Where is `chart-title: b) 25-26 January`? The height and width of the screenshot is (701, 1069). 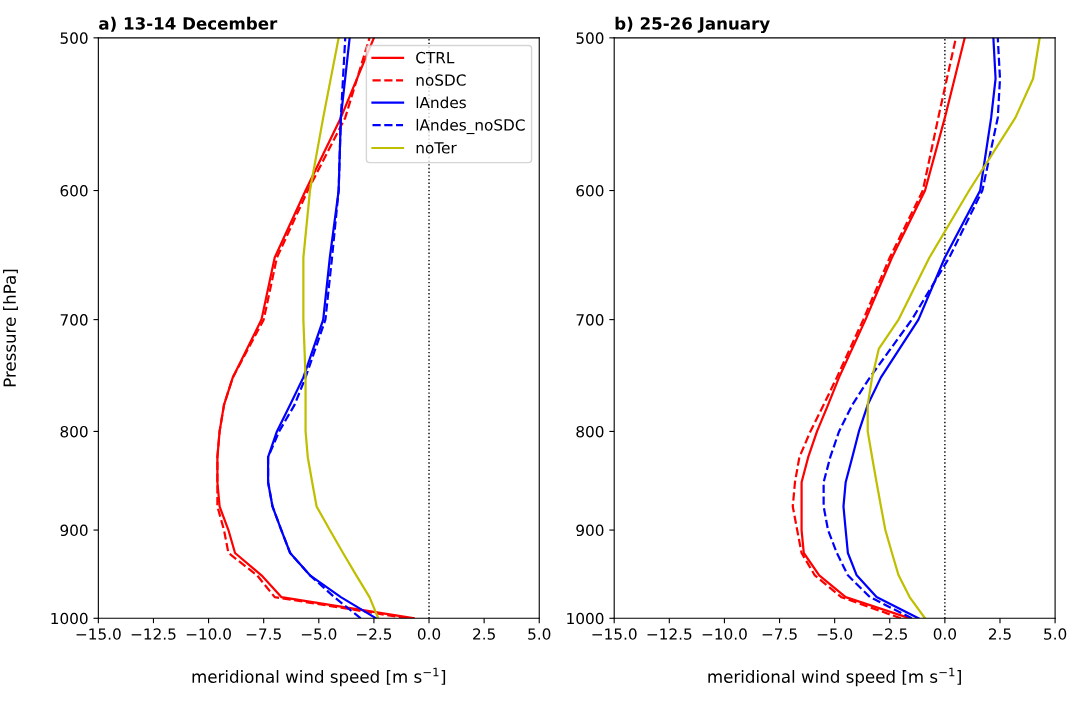
chart-title: b) 25-26 January is located at coordinates (692, 25).